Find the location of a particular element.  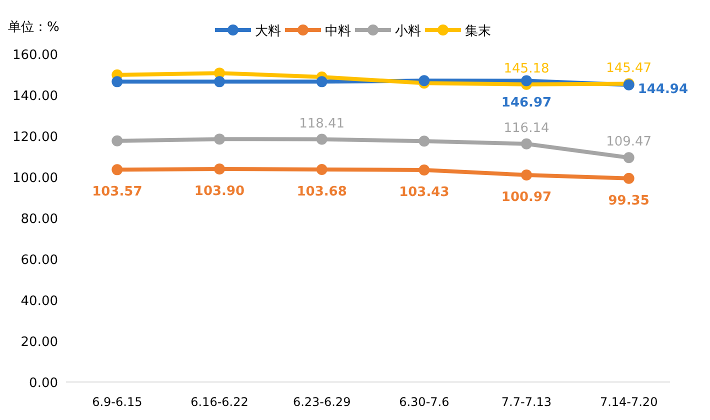

data-label: 146.97 is located at coordinates (526, 103).